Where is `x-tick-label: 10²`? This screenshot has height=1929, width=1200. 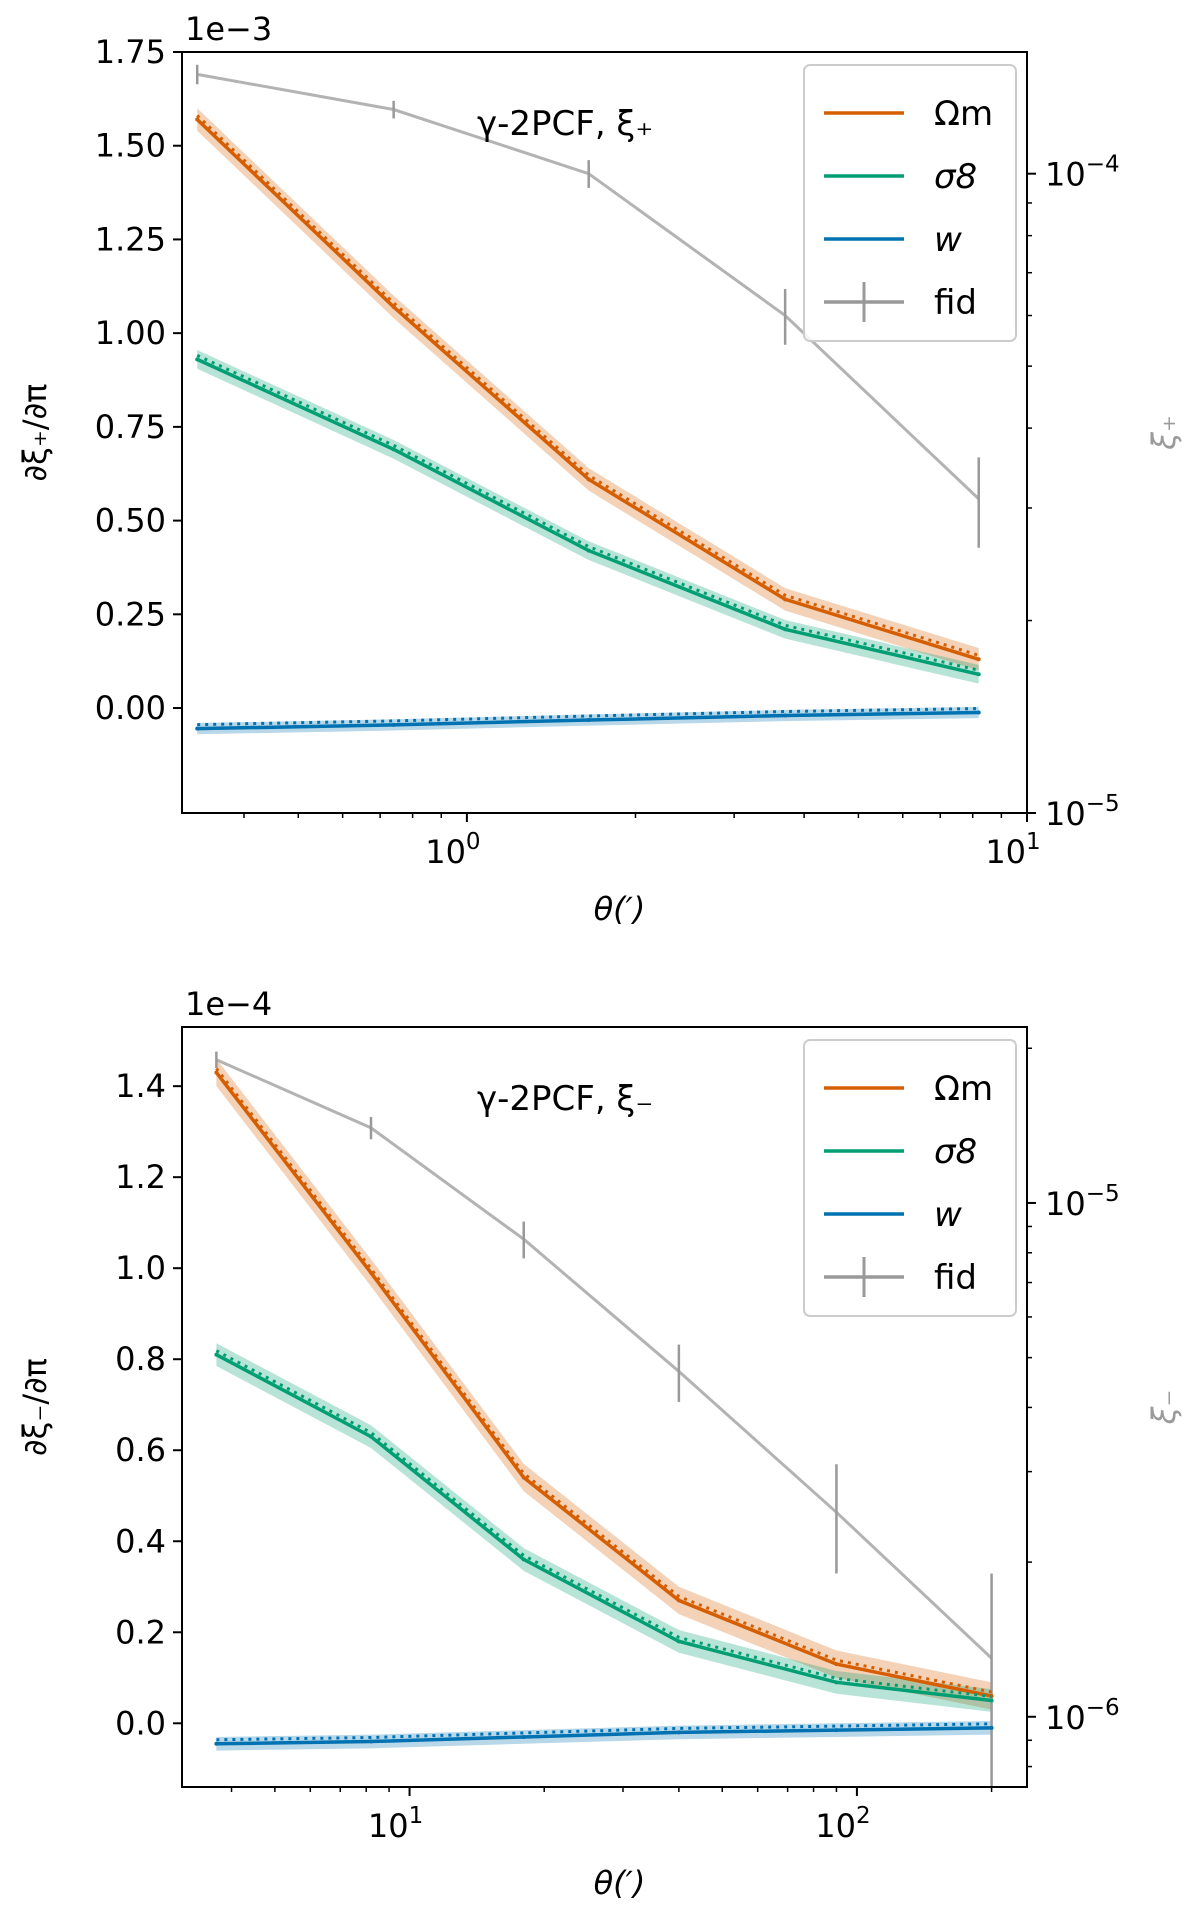
x-tick-label: 10² is located at coordinates (842, 1824).